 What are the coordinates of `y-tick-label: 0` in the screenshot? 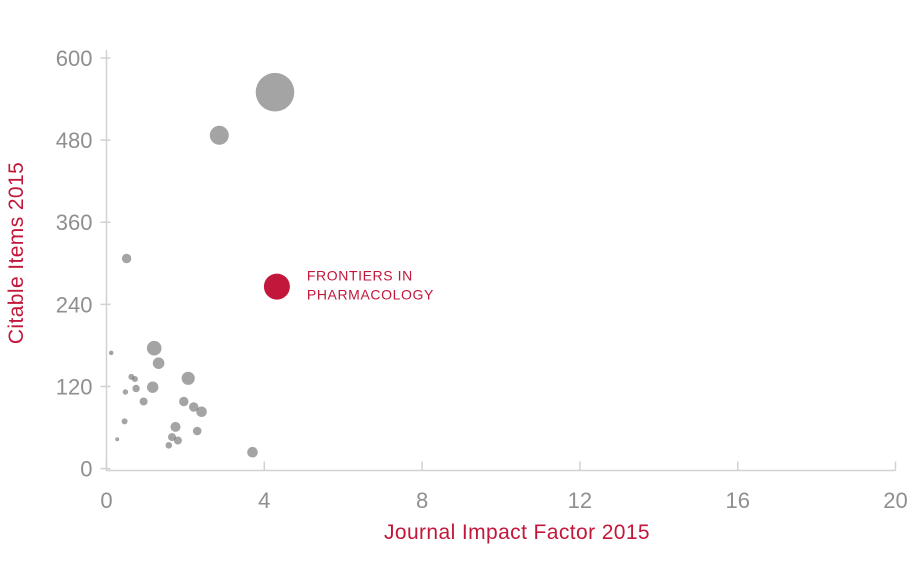 It's located at (86, 469).